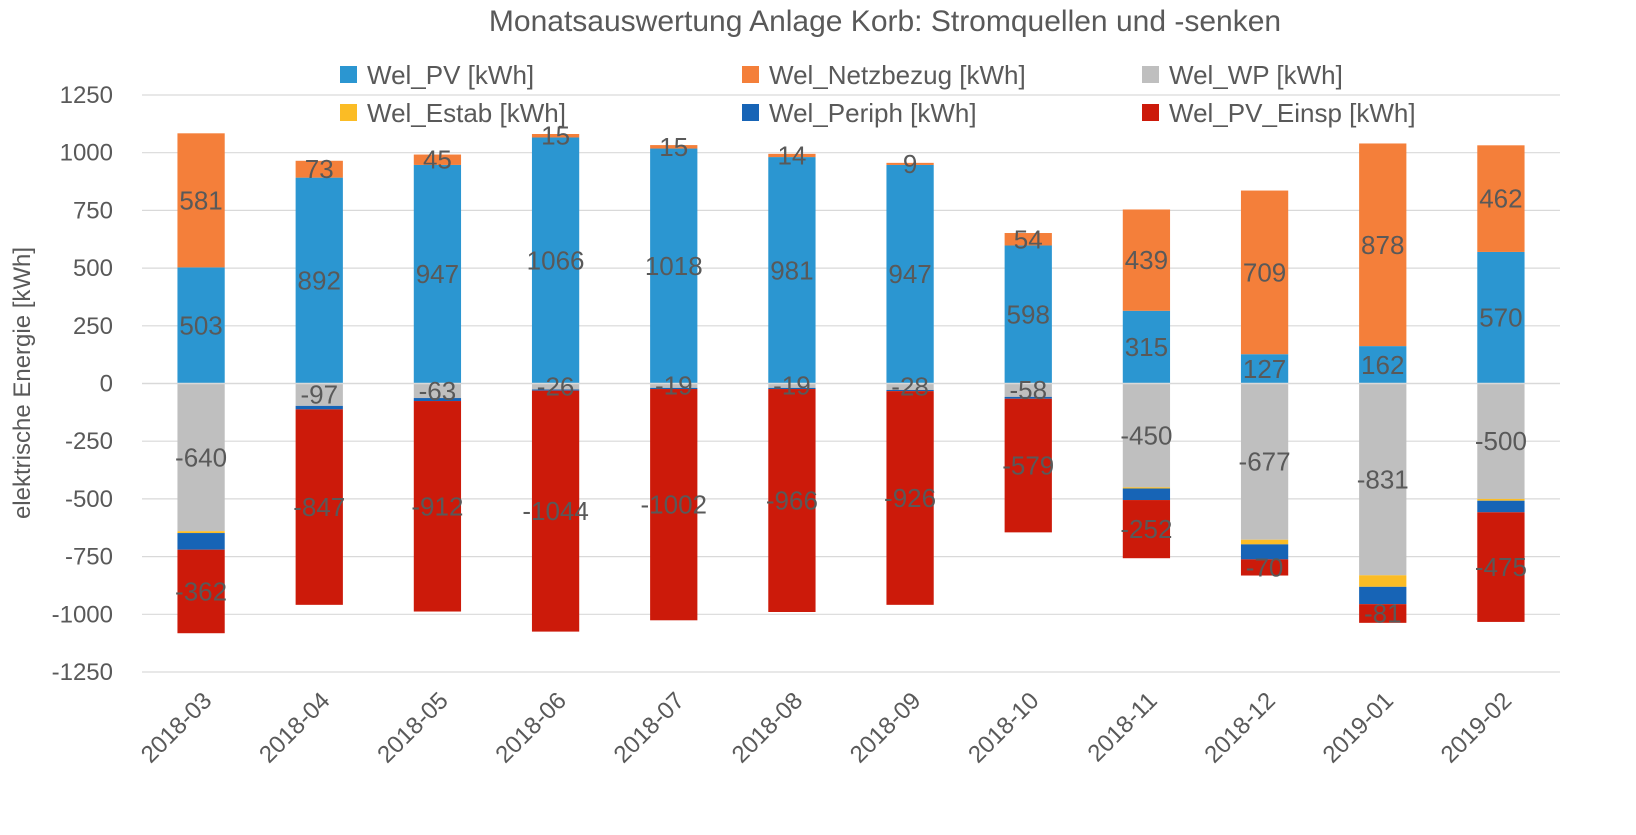 The width and height of the screenshot is (1636, 835). I want to click on data-label: 709, so click(1264, 272).